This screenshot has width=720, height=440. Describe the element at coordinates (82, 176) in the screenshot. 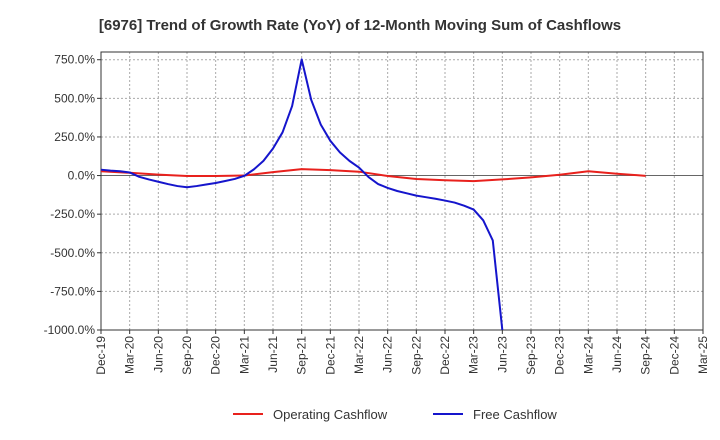

I see `y-tick-label: 0.0%` at that location.